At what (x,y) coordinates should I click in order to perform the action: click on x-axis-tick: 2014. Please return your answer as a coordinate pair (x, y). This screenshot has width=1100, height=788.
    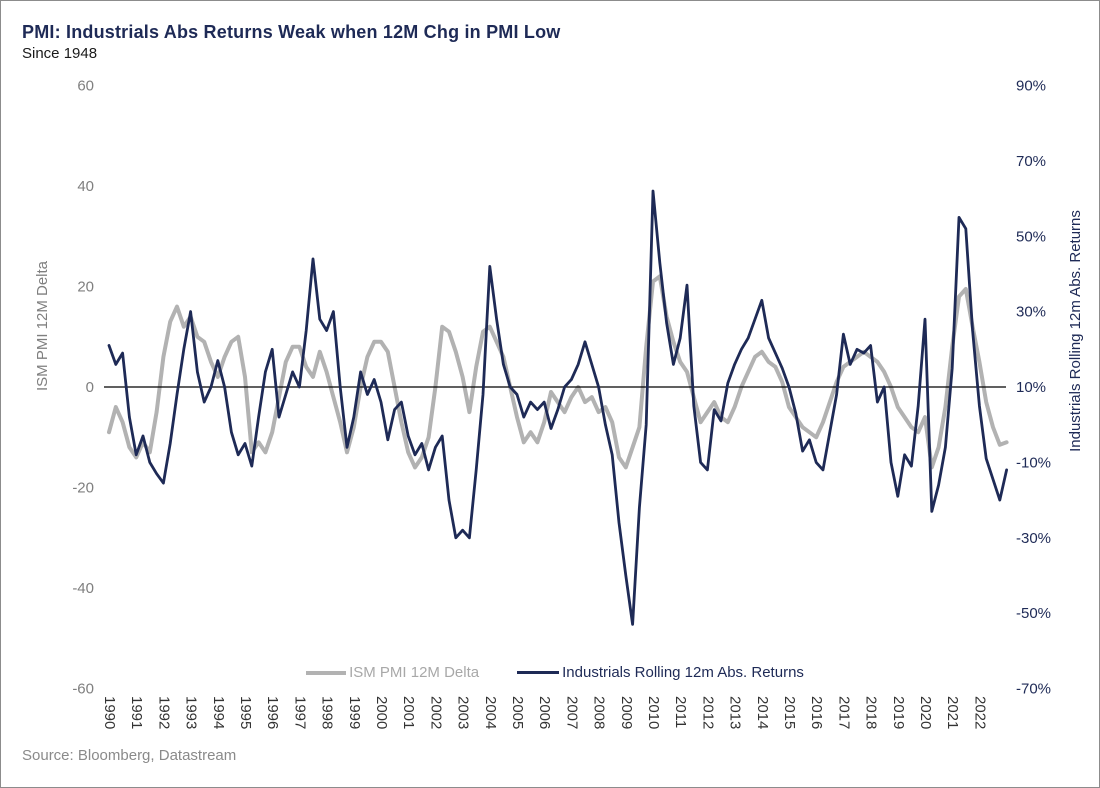
    Looking at the image, I should click on (762, 712).